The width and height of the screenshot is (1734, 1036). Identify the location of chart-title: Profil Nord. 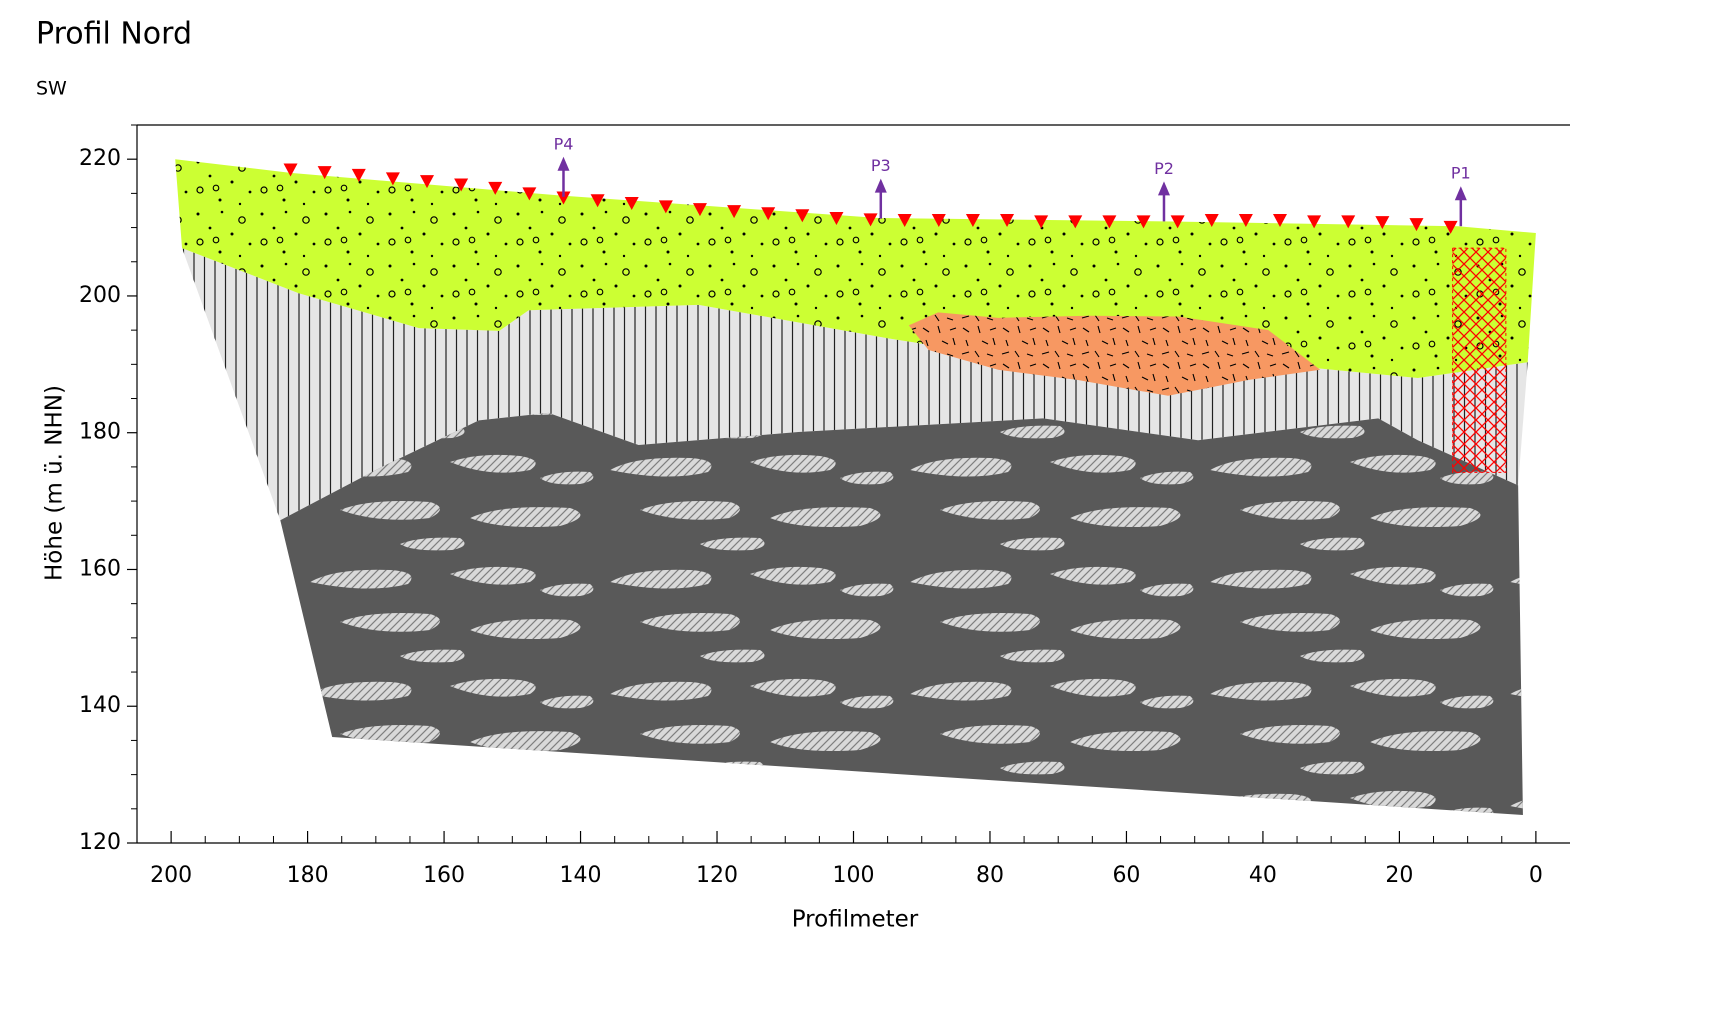
(114, 34).